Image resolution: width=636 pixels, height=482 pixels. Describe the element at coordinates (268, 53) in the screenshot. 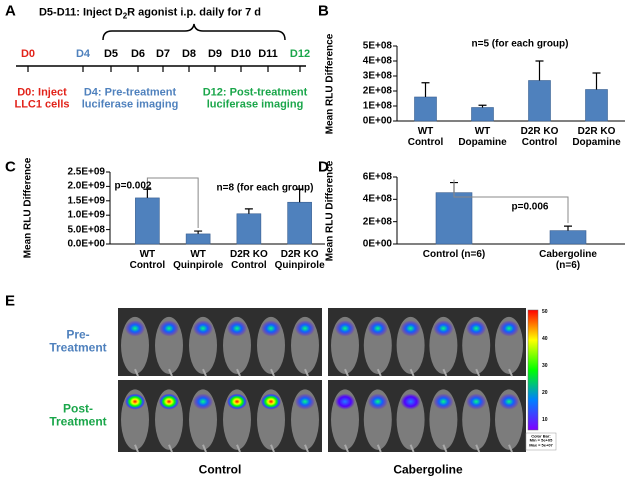

I see `day-label: D11` at that location.